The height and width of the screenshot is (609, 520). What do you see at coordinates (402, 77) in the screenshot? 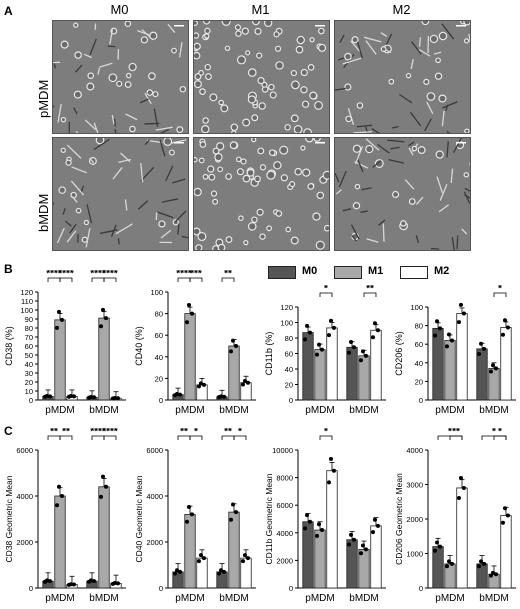
I see `micrograph-pmdm-m2` at bounding box center [402, 77].